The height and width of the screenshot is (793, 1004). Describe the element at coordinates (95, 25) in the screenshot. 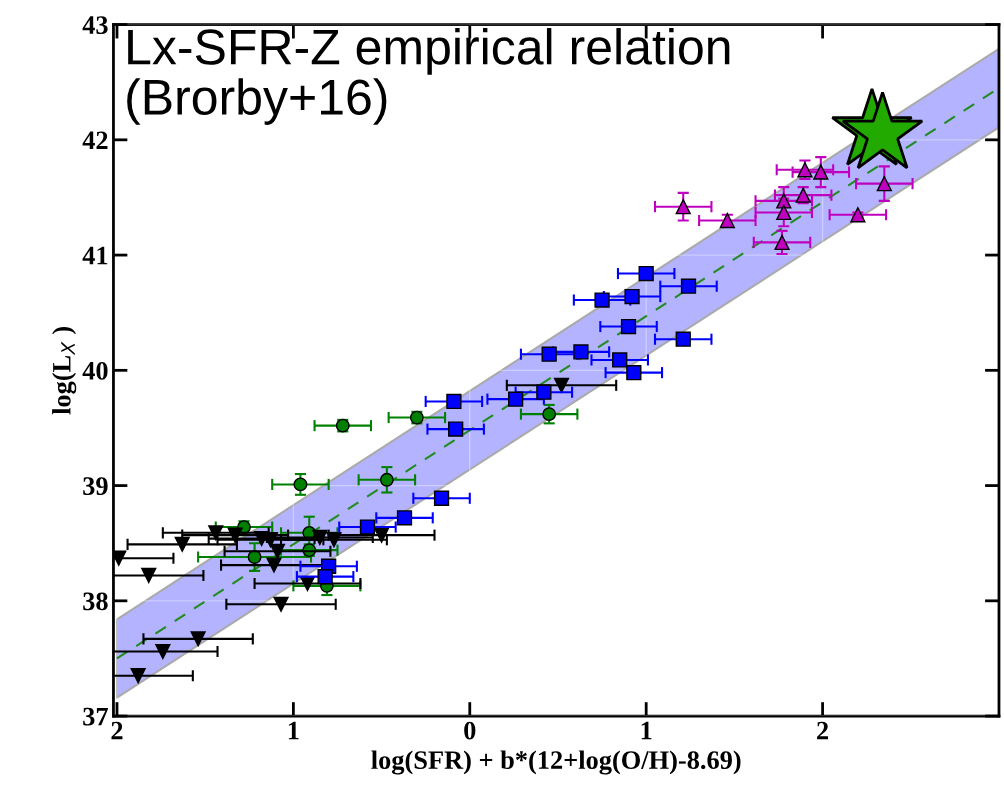

I see `y-tick-label: 43` at that location.